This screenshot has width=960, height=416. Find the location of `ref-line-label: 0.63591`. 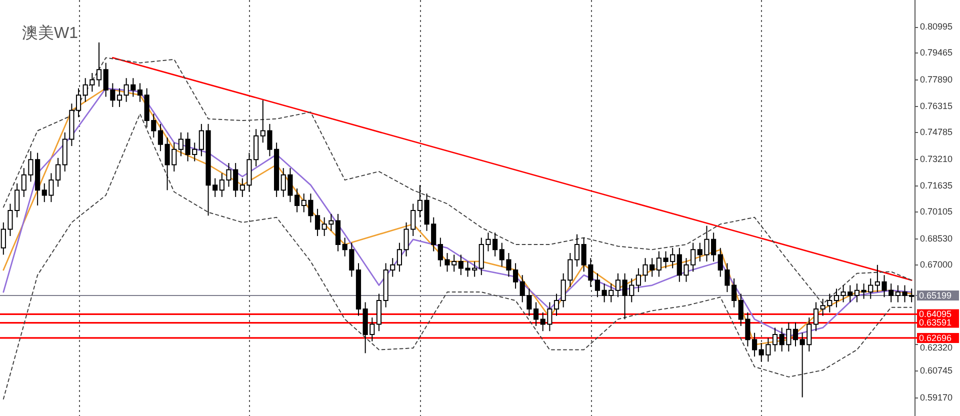

ref-line-label: 0.63591 is located at coordinates (935, 323).